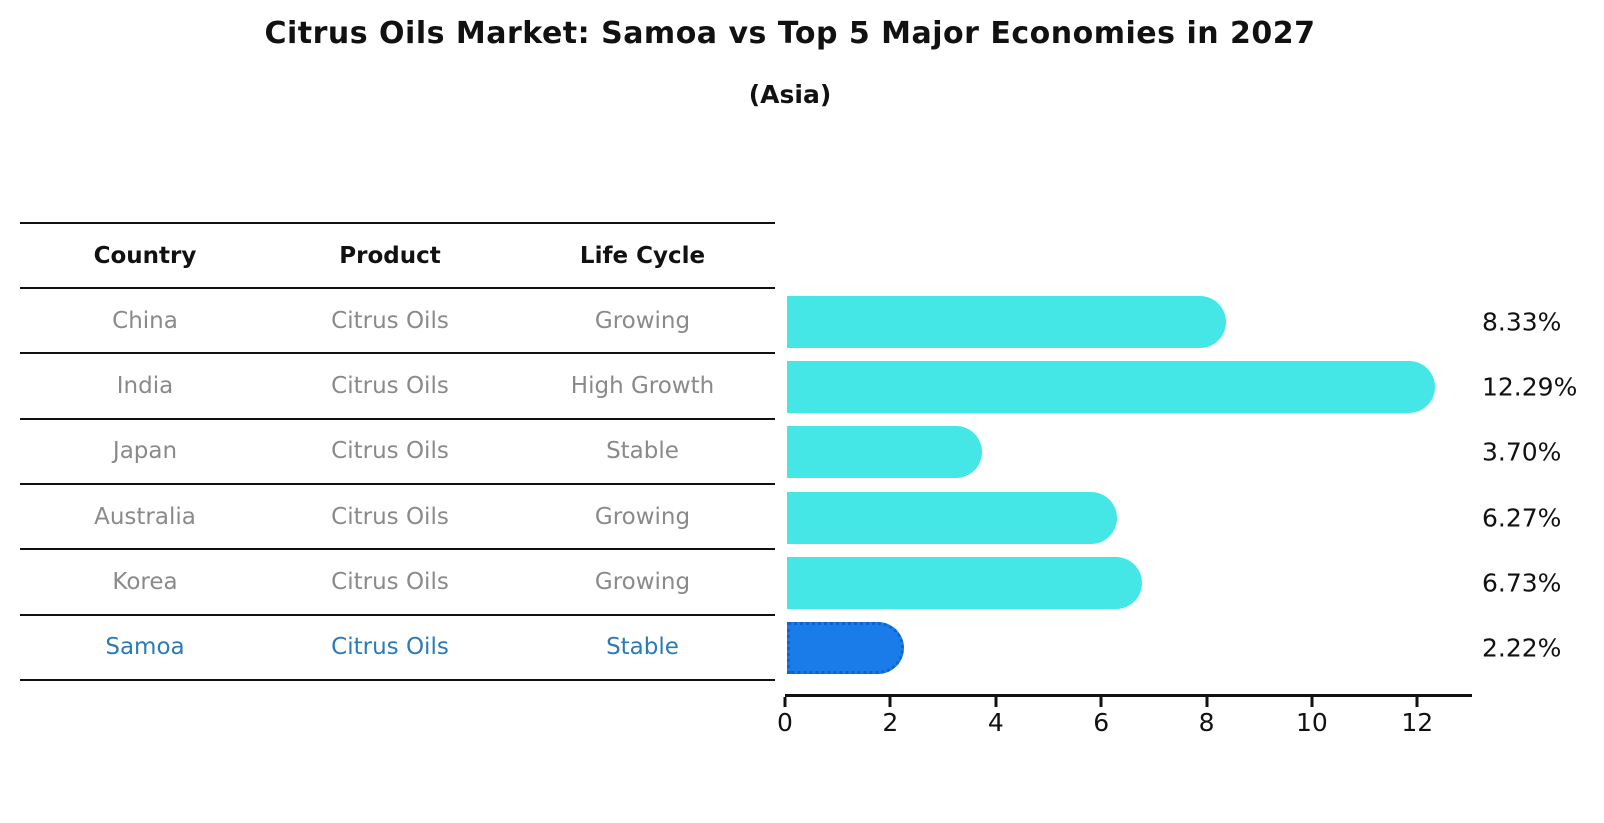  What do you see at coordinates (390, 255) in the screenshot?
I see `table-header-product: Product` at bounding box center [390, 255].